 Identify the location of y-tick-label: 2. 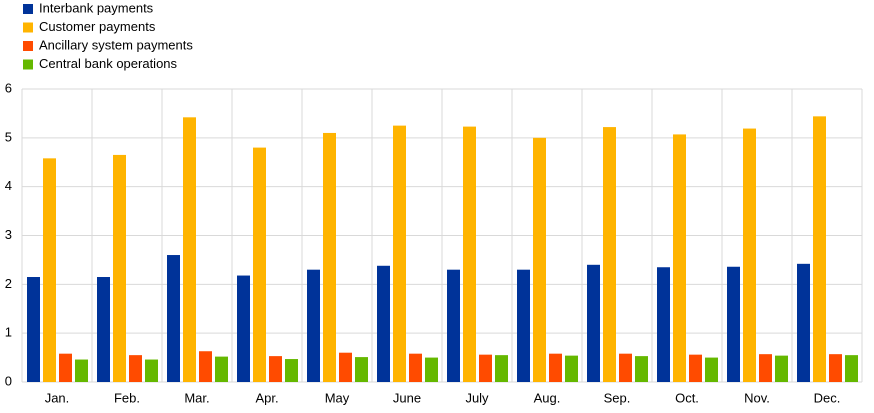
(8, 283).